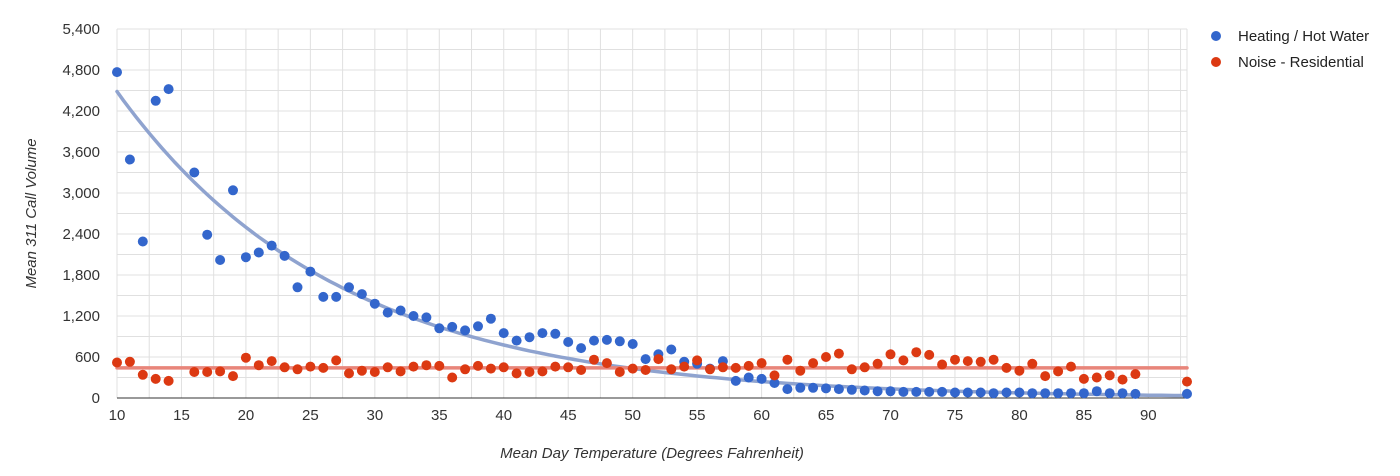 This screenshot has width=1400, height=476. Describe the element at coordinates (1290, 36) in the screenshot. I see `legend-item-heating: Heating / Hot Water` at that location.